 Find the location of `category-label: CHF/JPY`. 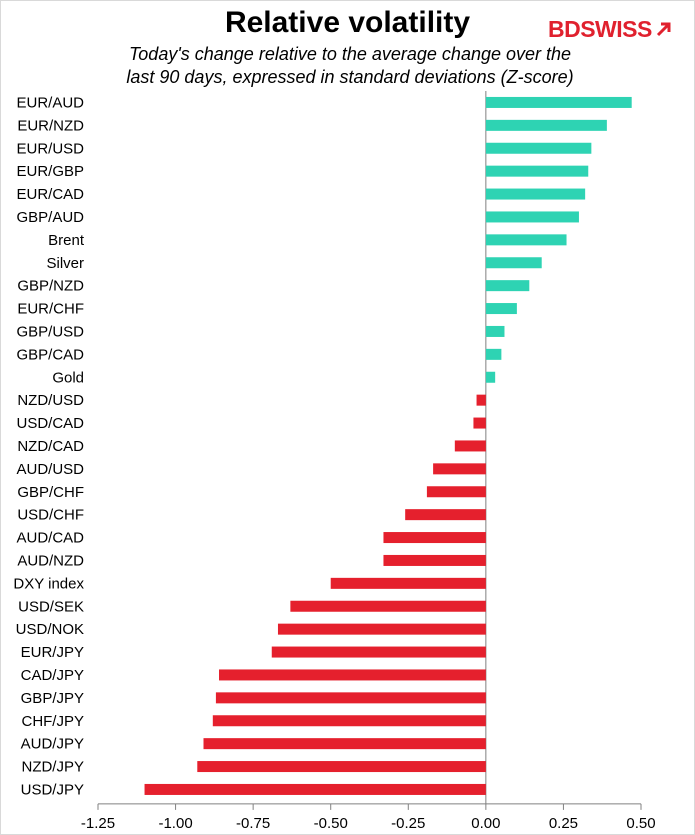

category-label: CHF/JPY is located at coordinates (52, 721).